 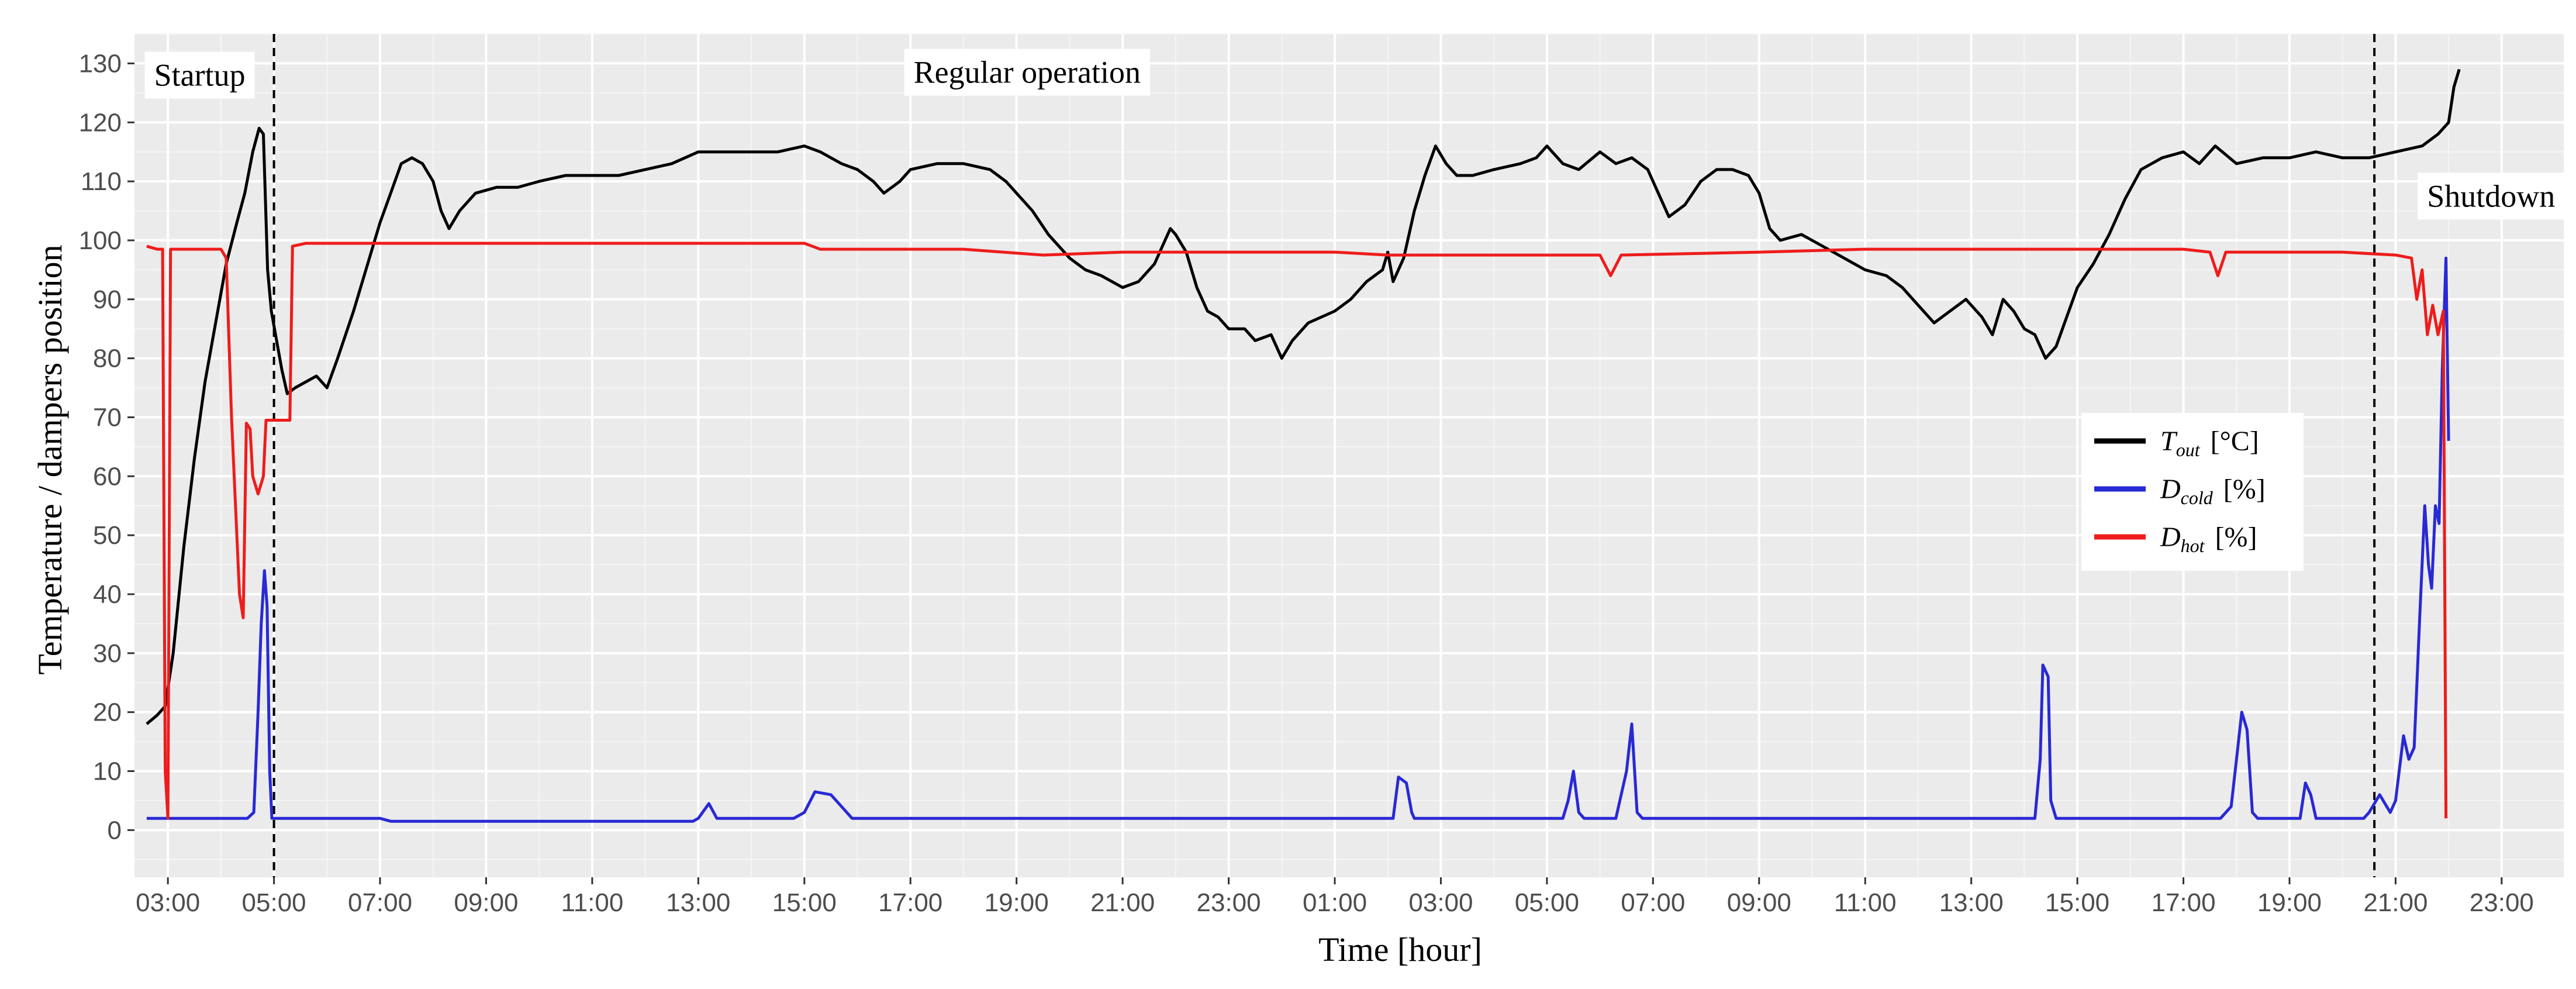 I want to click on y-tick-label: 40, so click(x=107, y=594).